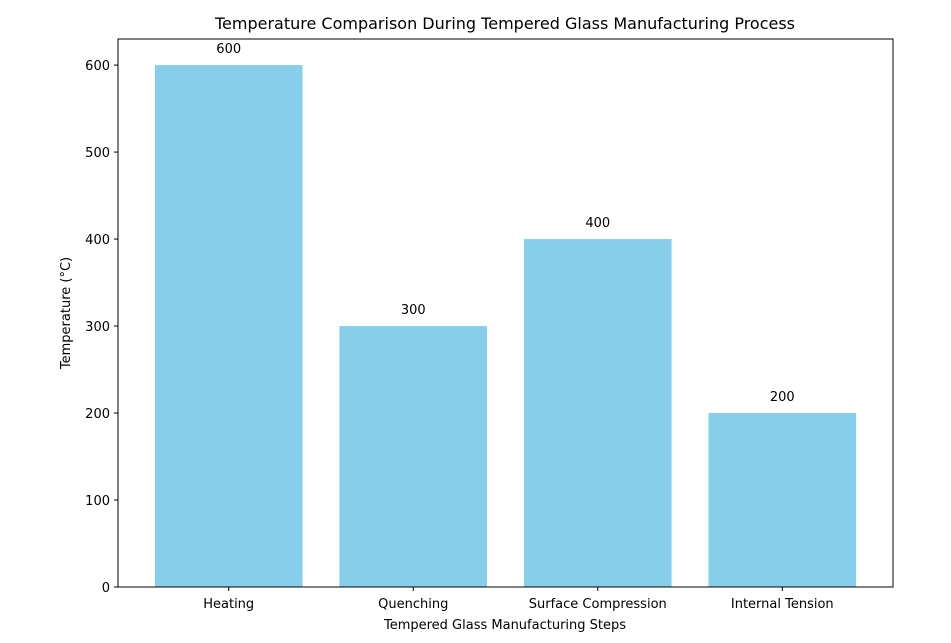  Describe the element at coordinates (97, 66) in the screenshot. I see `y-tick-label: 600` at that location.